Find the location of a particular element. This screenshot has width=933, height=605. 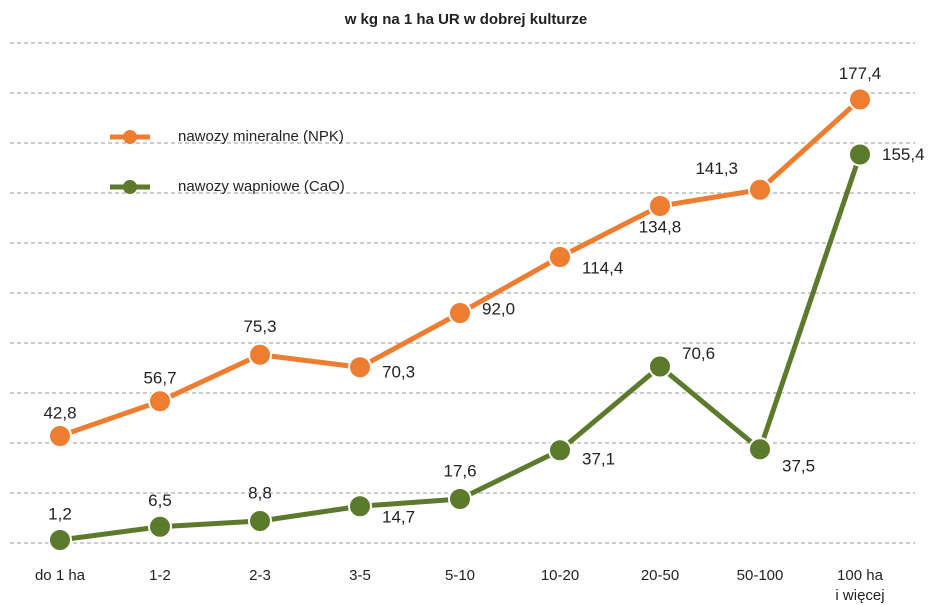

x-tick-label: 10-20 is located at coordinates (560, 575).